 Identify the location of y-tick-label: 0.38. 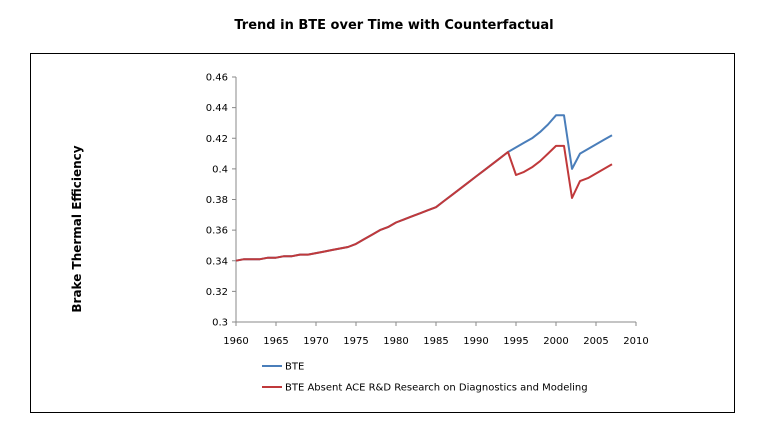
(217, 200).